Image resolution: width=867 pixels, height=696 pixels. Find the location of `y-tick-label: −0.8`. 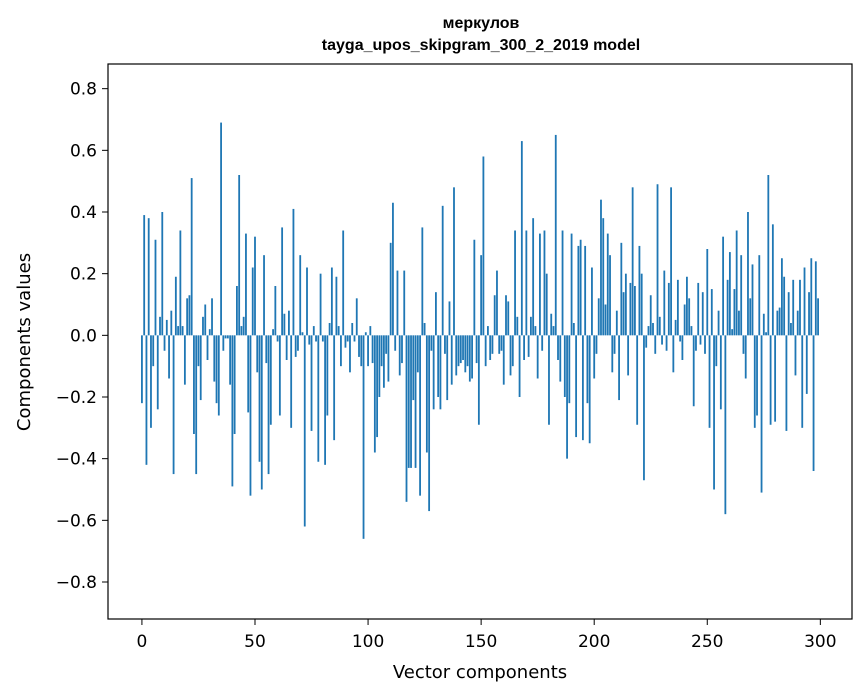

y-tick-label: −0.8 is located at coordinates (76, 583).